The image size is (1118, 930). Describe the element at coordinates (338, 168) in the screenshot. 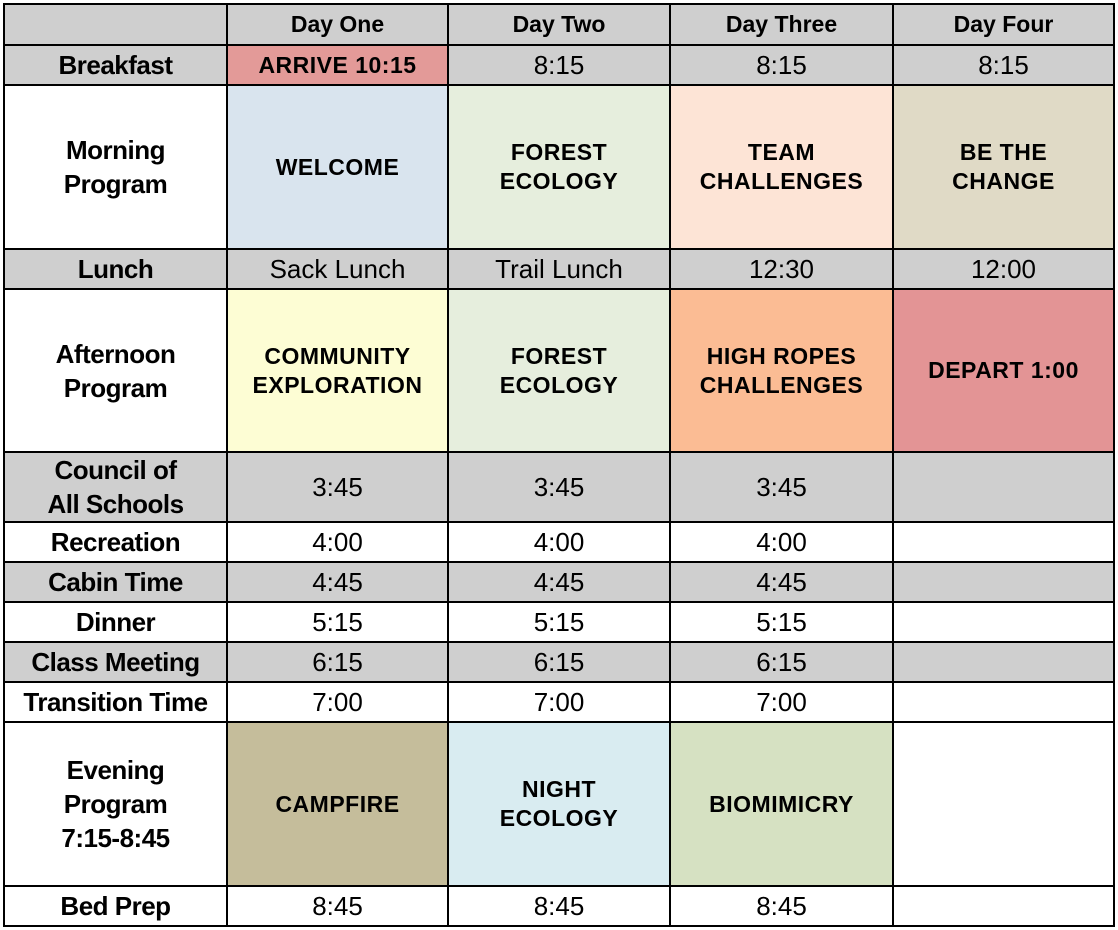

I see `activity-cell: WELCOME` at that location.